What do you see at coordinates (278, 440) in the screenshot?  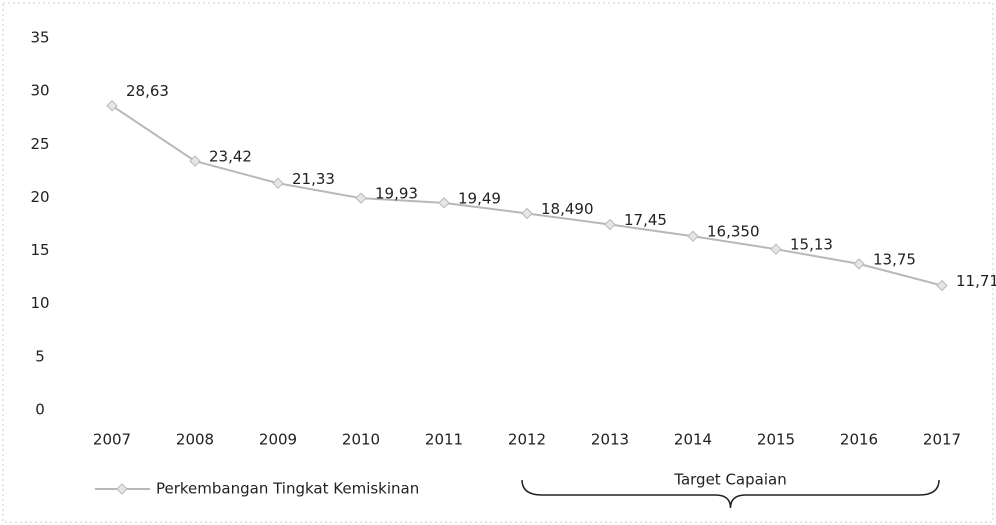 I see `x-tick-label: 2009` at bounding box center [278, 440].